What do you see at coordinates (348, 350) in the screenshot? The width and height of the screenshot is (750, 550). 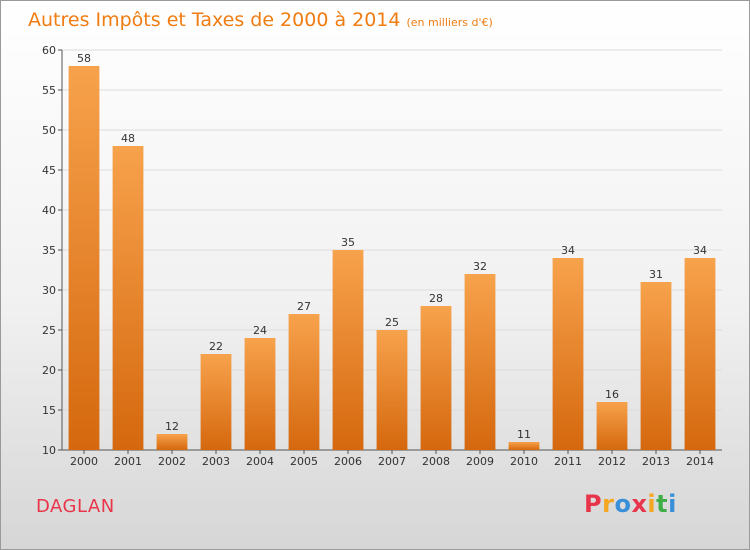 I see `bar-2006` at bounding box center [348, 350].